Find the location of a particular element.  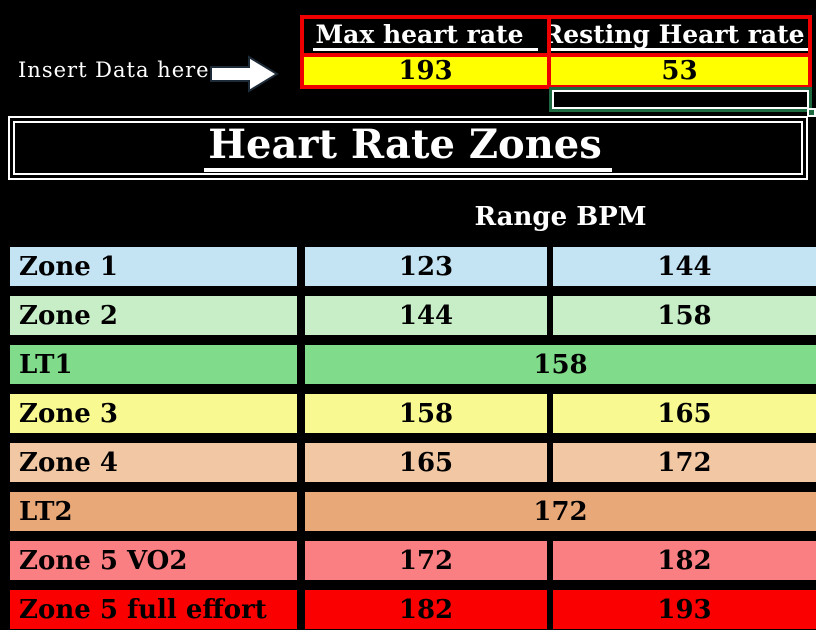

range-low-value: 144 is located at coordinates (426, 315).